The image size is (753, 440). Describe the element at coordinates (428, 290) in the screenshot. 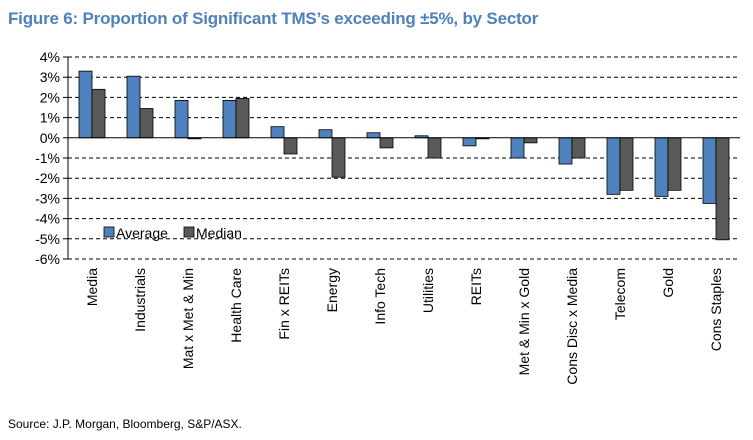

I see `x-tick-label: Utilities` at that location.